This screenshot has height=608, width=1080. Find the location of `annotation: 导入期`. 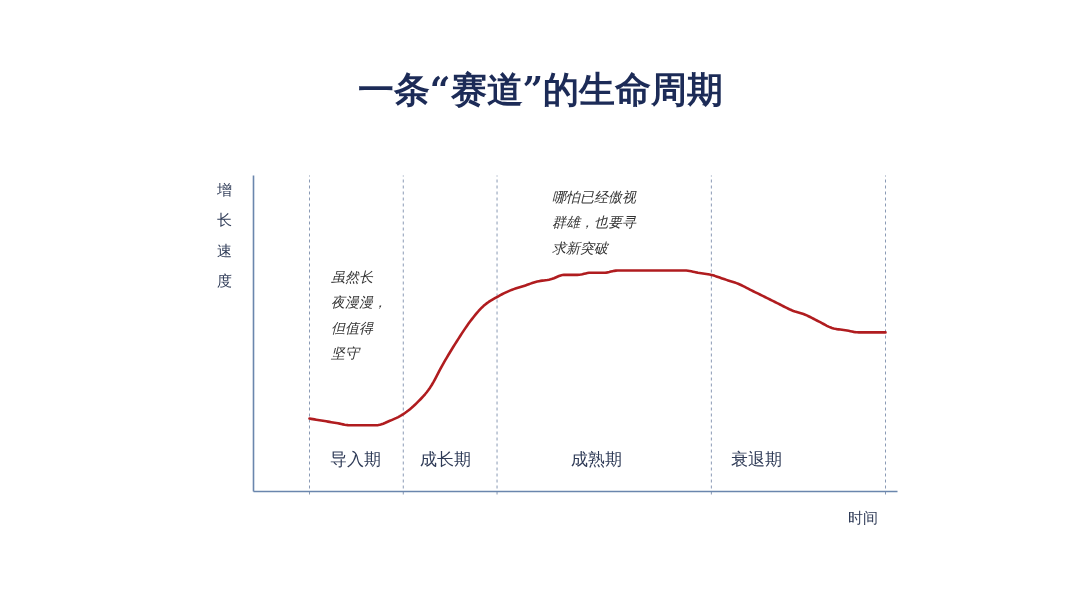

annotation: 导入期 is located at coordinates (355, 458).